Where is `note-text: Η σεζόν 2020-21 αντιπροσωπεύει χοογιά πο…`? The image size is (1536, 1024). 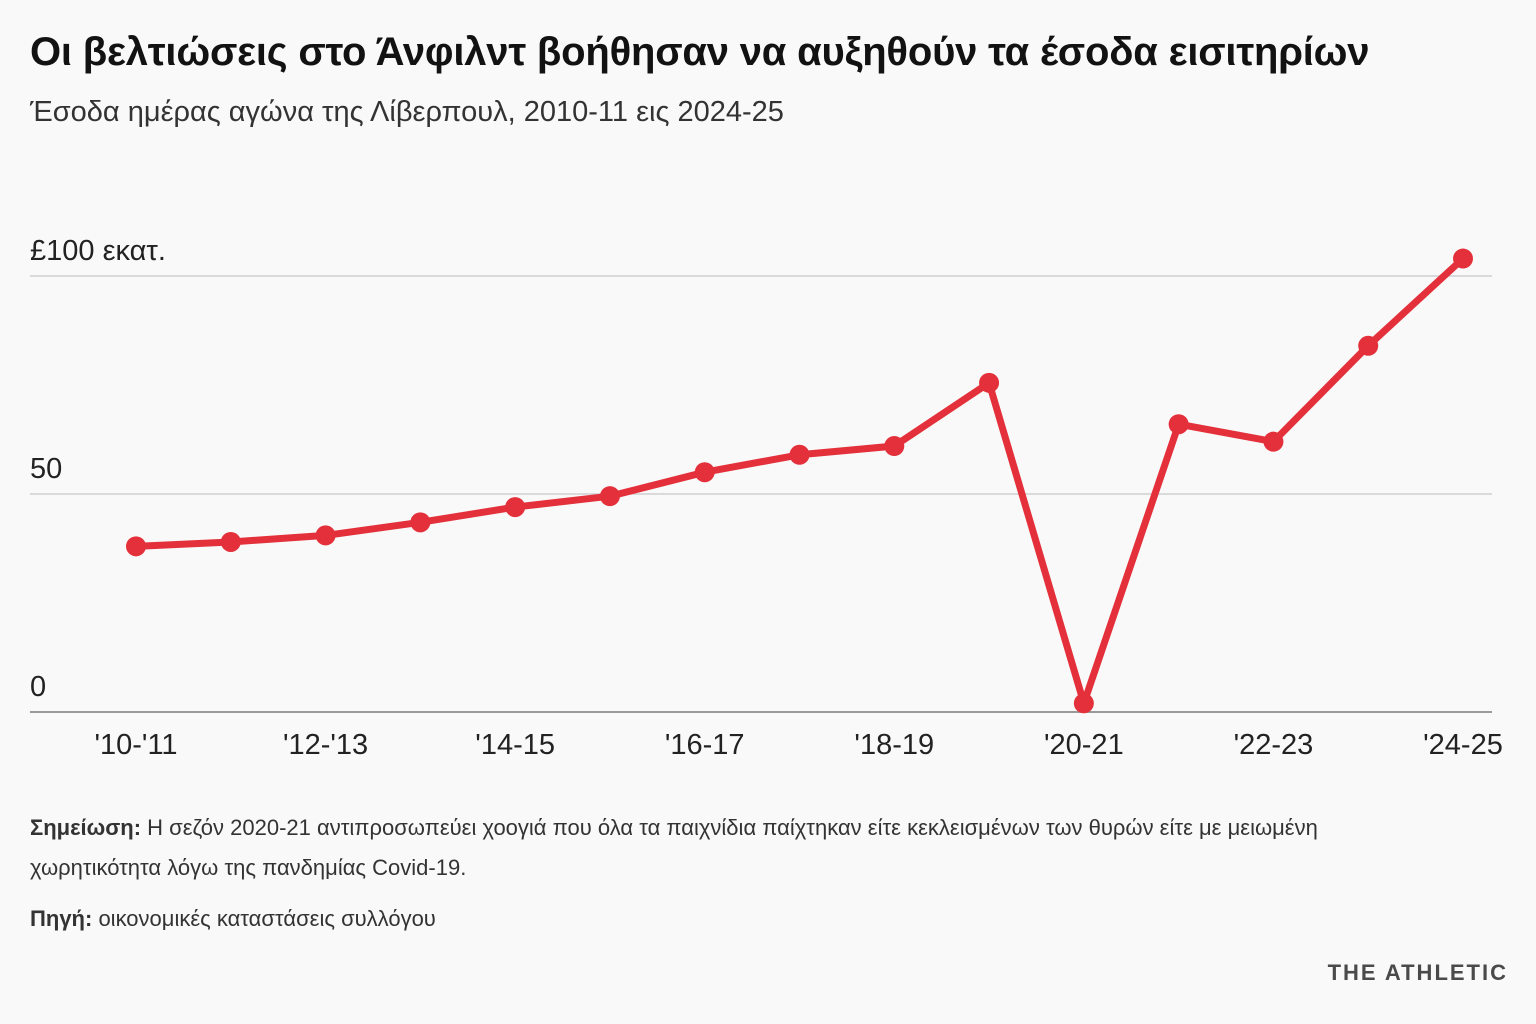 note-text: Η σεζόν 2020-21 αντιπροσωπεύει χοογιά πο… is located at coordinates (674, 847).